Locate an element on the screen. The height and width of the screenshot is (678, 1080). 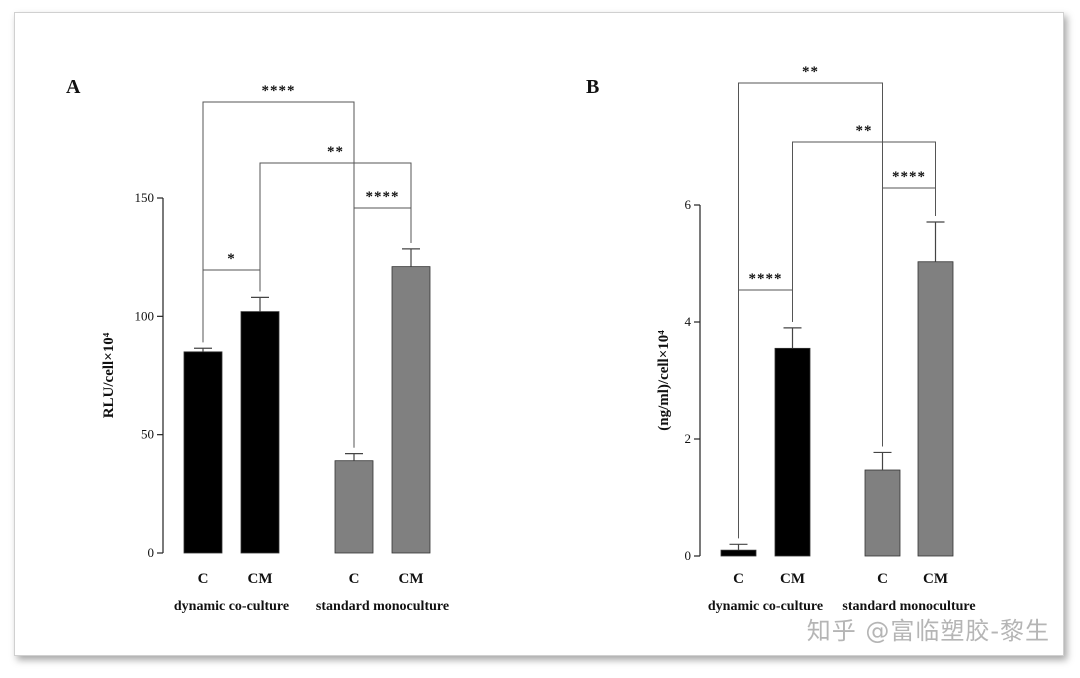
panel-a-significance-label: * is located at coordinates (231, 259).